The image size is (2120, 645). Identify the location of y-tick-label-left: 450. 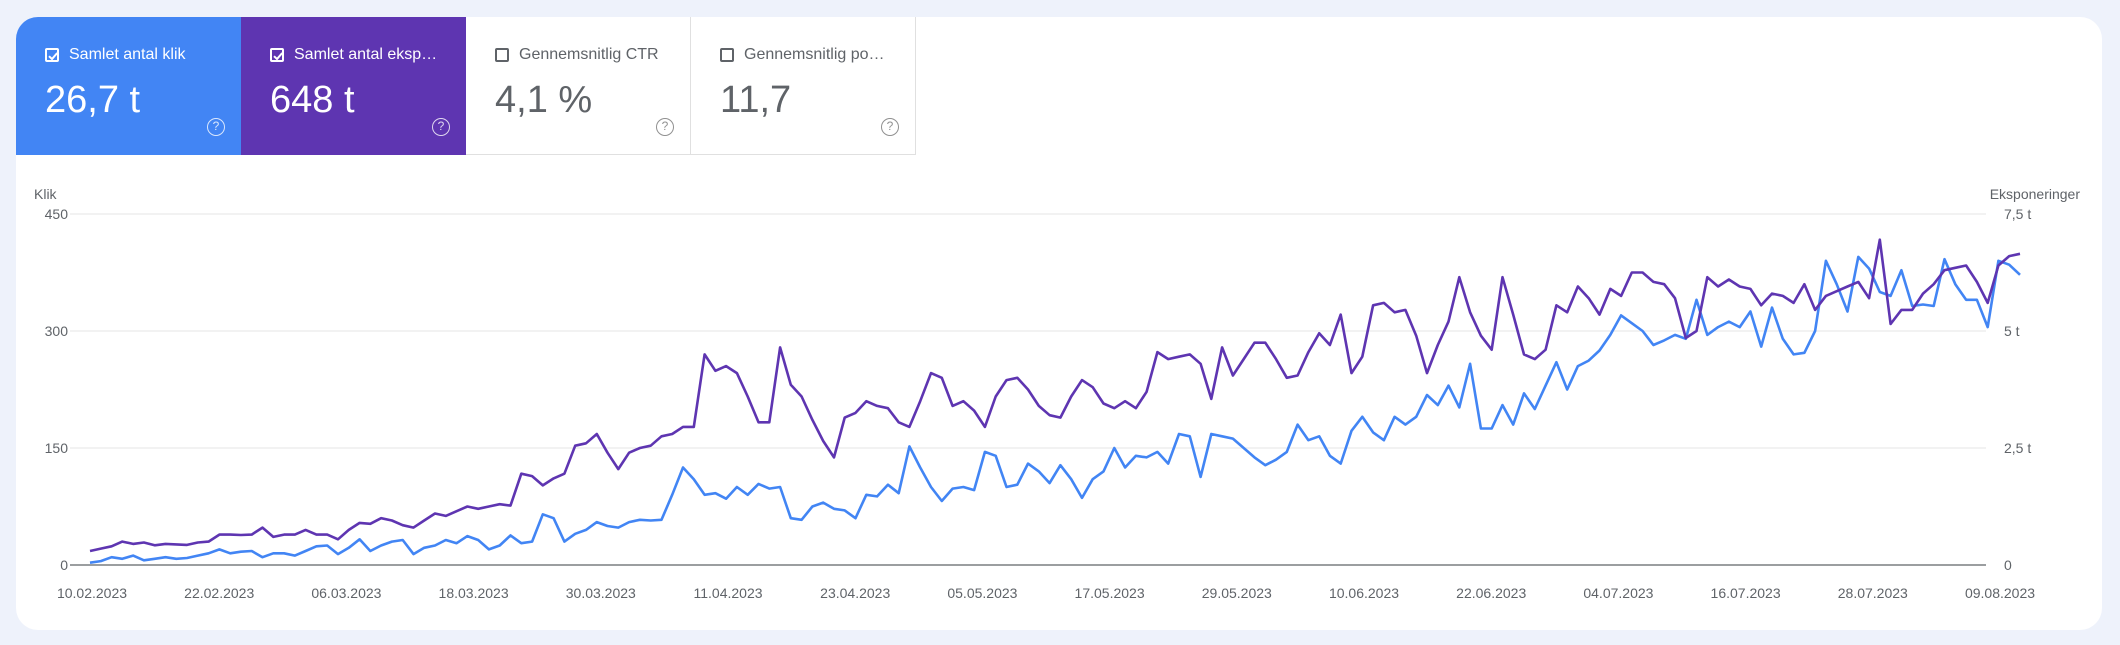
(57, 214).